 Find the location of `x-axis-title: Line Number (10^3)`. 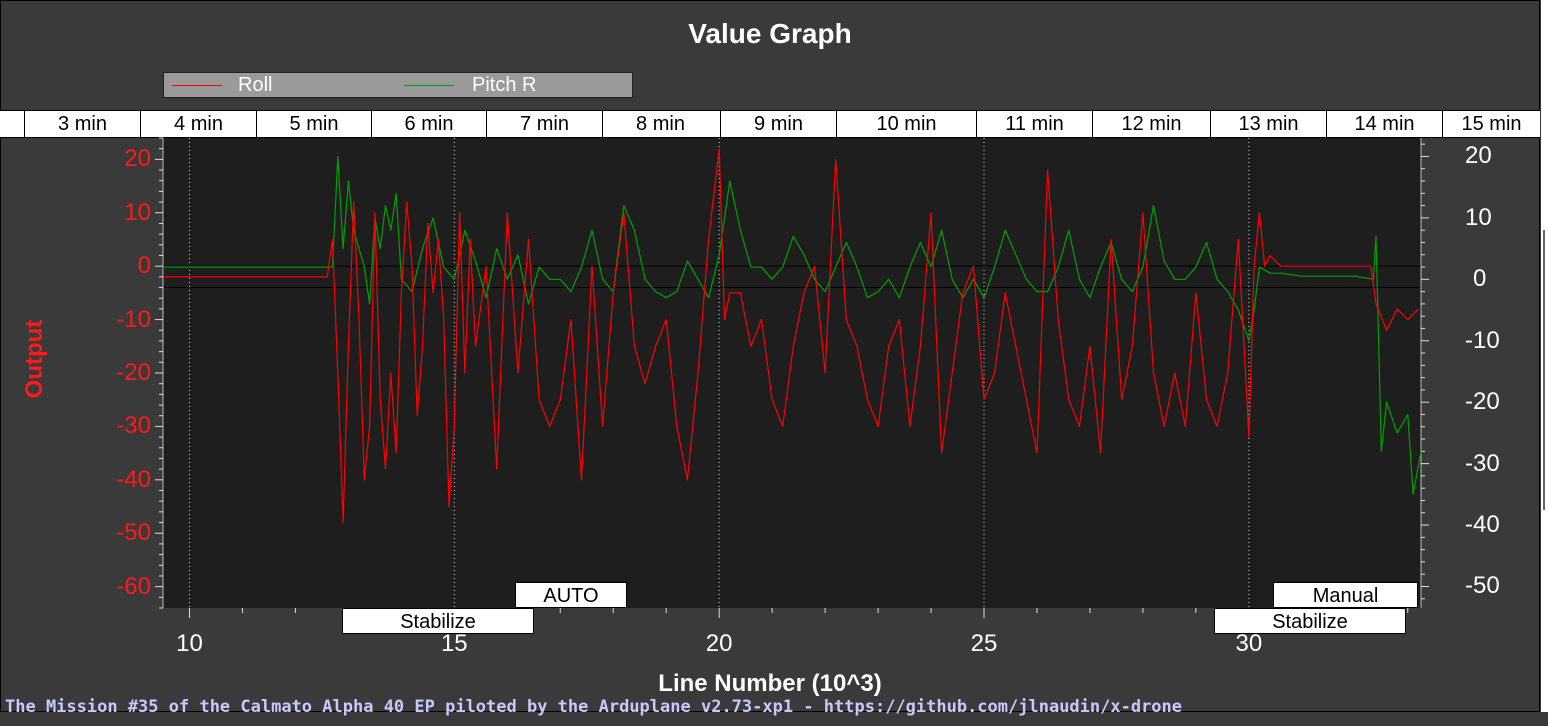

x-axis-title: Line Number (10^3) is located at coordinates (770, 683).